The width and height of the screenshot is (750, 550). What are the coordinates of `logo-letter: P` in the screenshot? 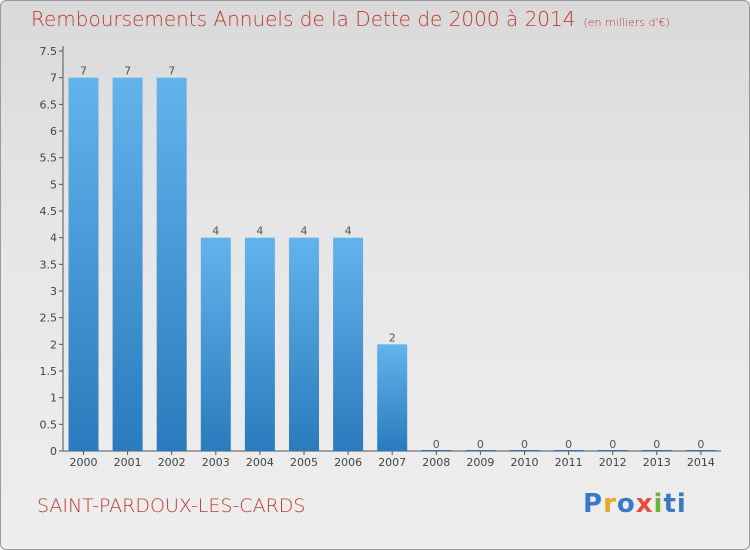 It's located at (593, 504).